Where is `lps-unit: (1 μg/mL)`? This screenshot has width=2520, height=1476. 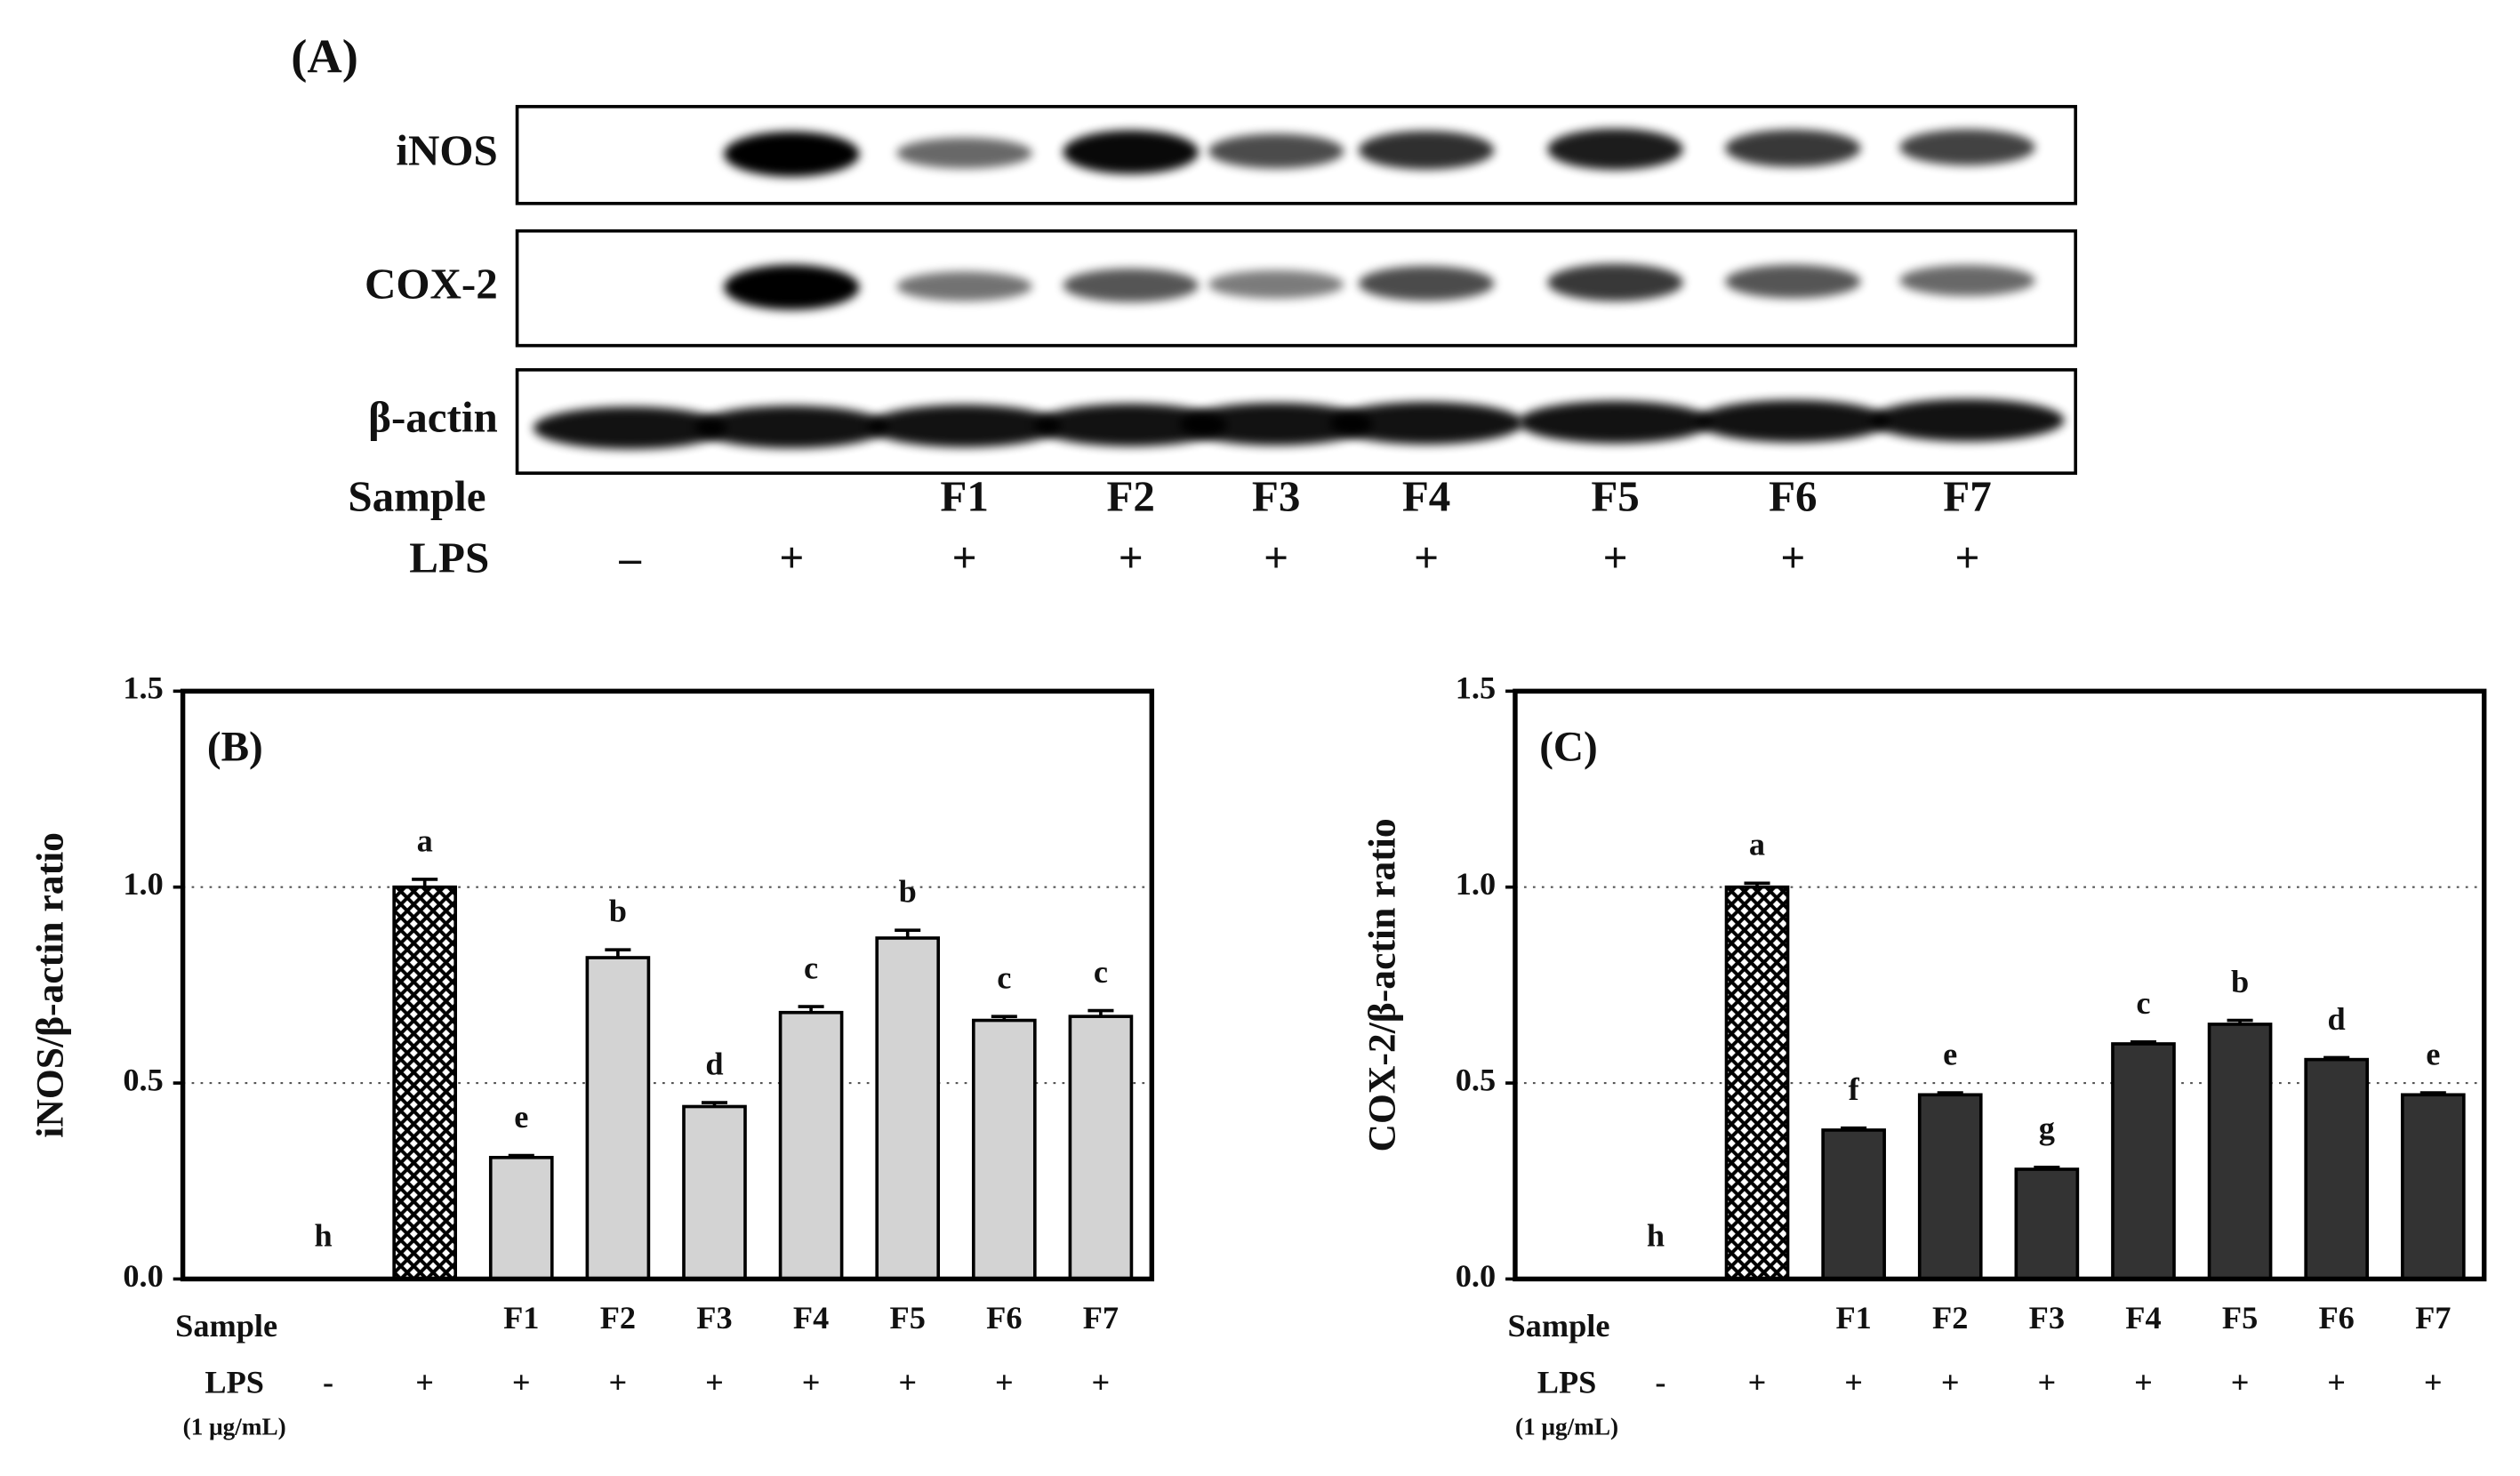 lps-unit: (1 μg/mL) is located at coordinates (234, 1427).